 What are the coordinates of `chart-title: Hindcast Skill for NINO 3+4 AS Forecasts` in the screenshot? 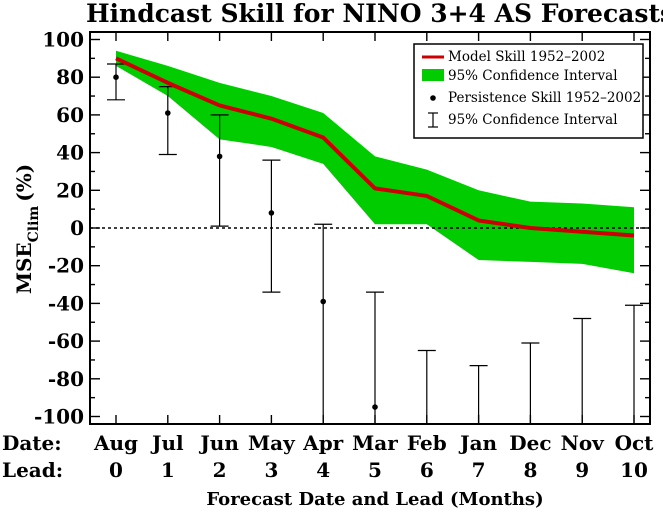 It's located at (374, 14).